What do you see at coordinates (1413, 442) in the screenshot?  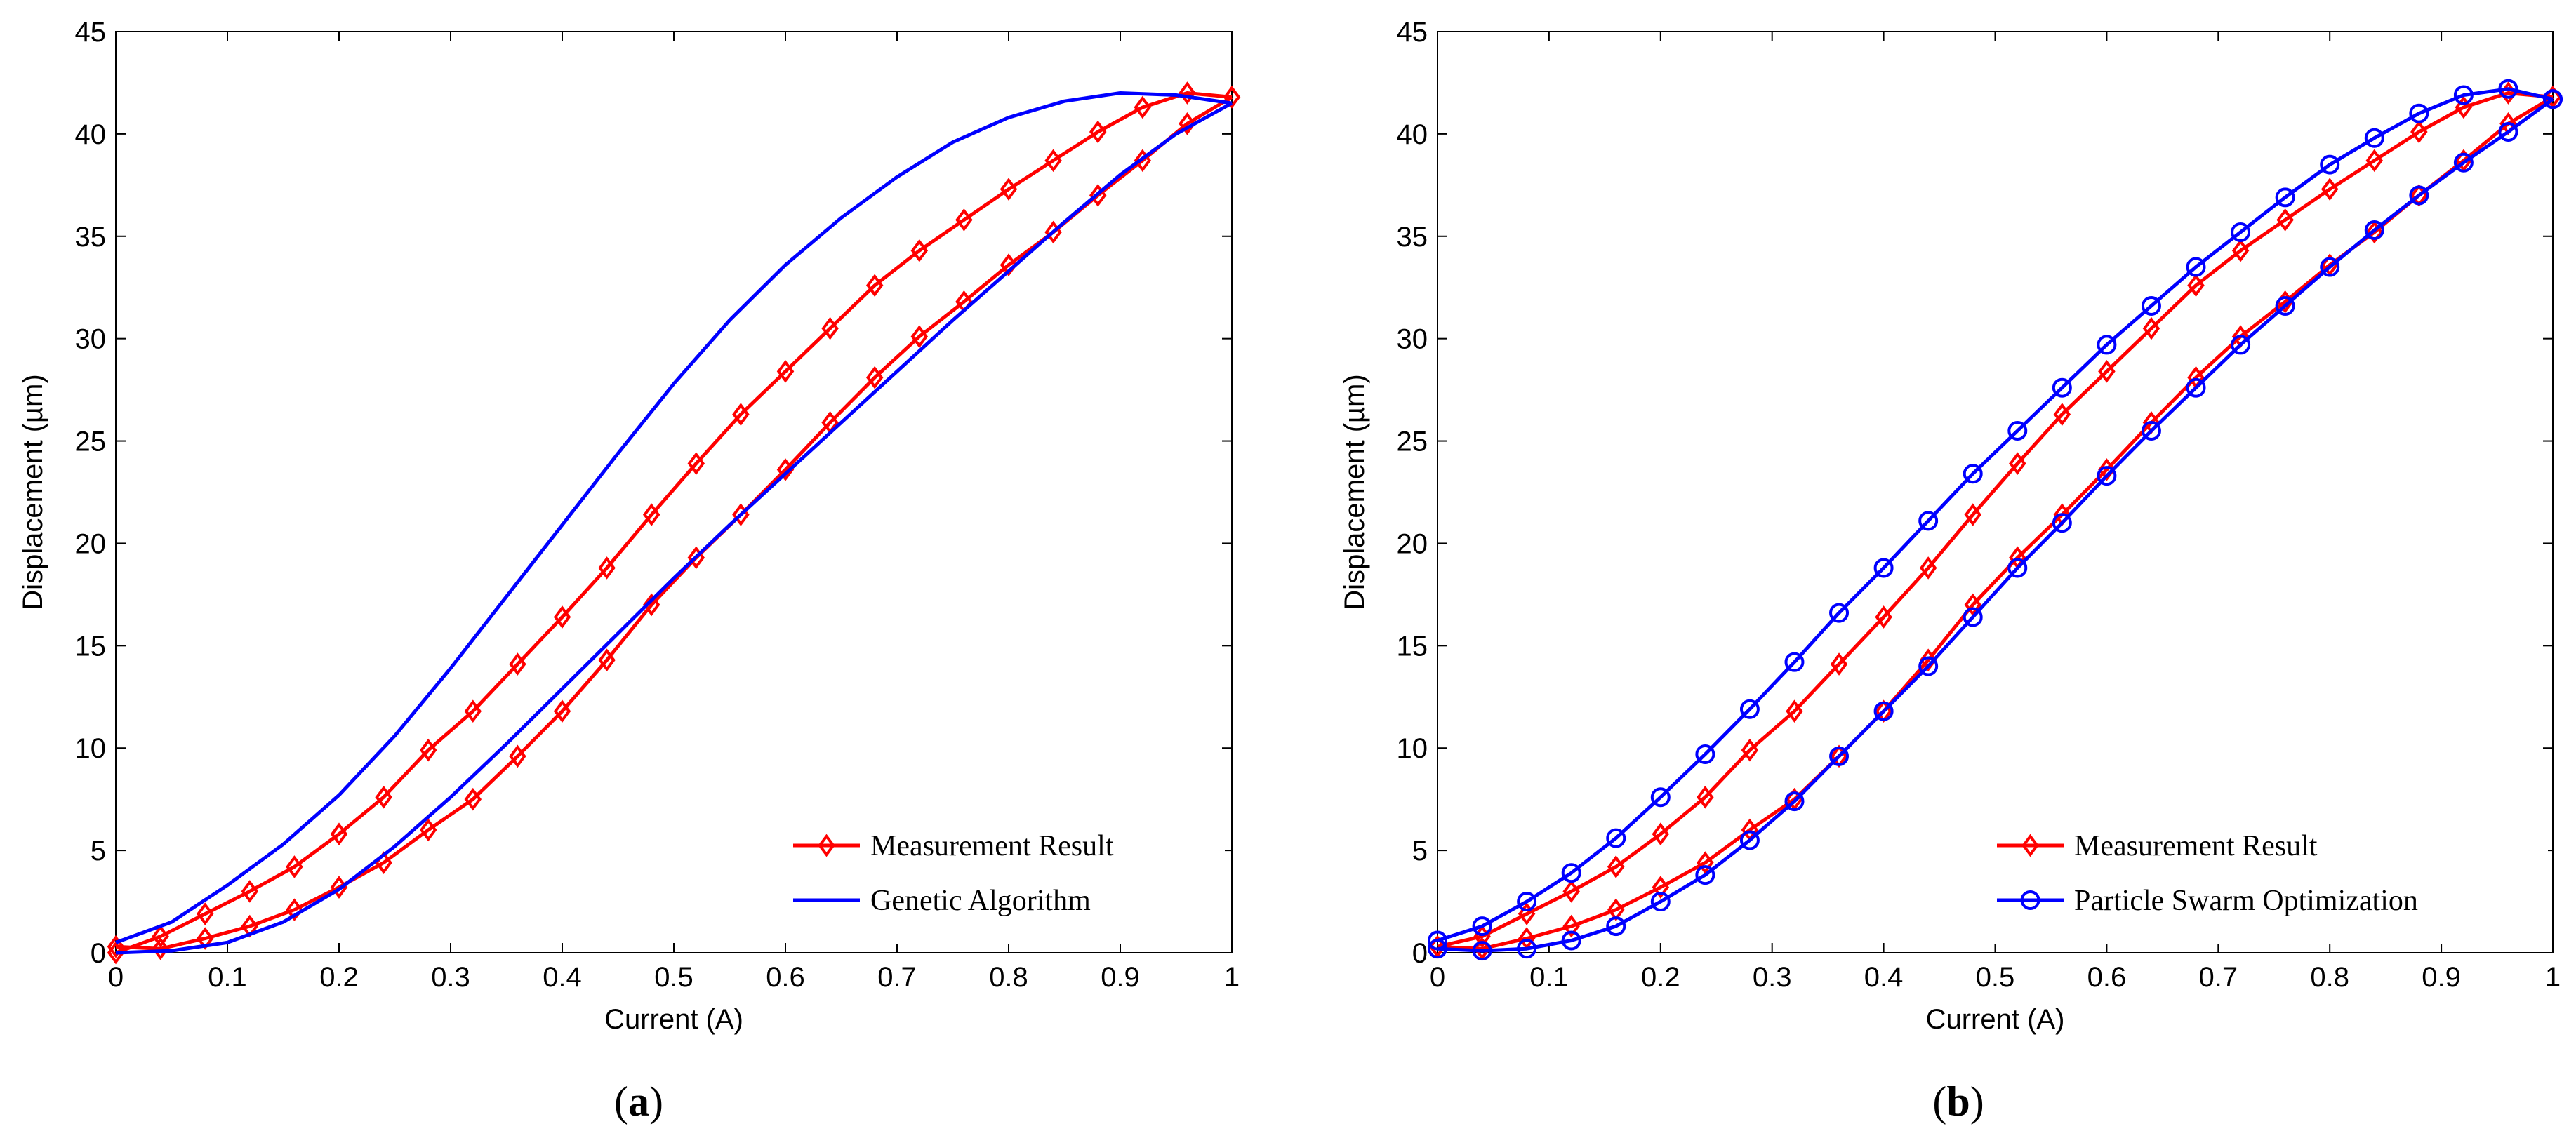 I see `y-tick-label: 25` at bounding box center [1413, 442].